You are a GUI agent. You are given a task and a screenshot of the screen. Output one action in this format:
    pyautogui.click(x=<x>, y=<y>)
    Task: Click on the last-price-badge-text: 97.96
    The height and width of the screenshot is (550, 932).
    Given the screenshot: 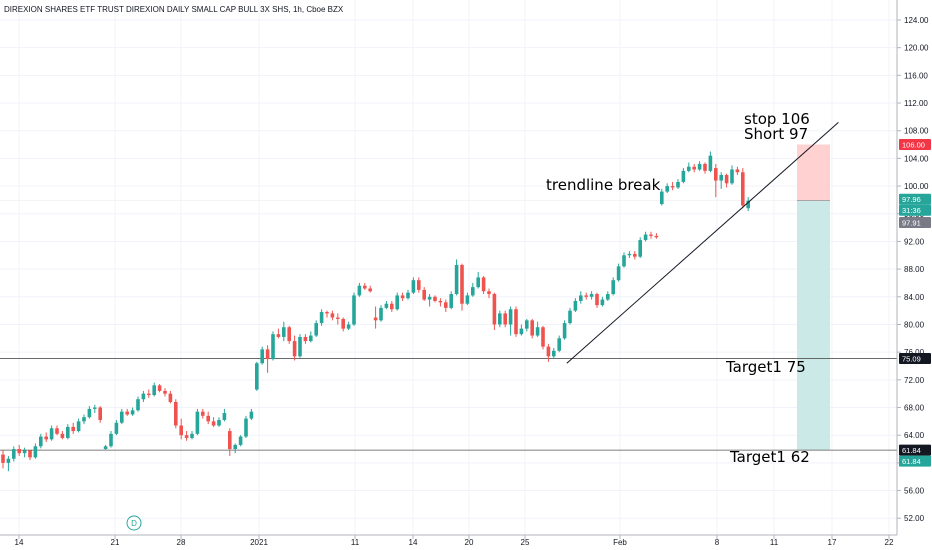 What is the action you would take?
    pyautogui.click(x=911, y=199)
    